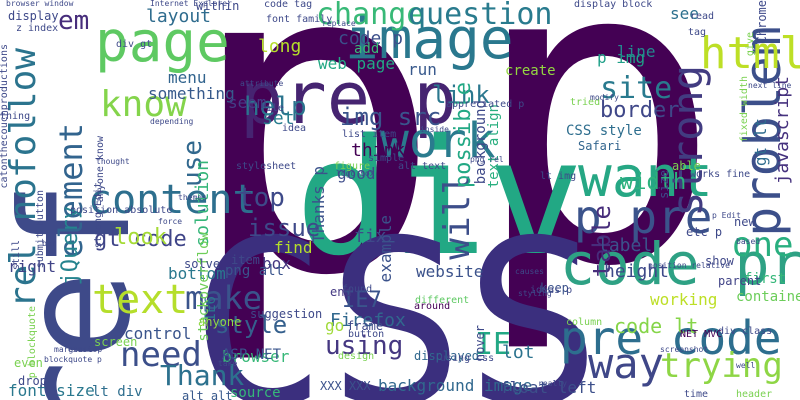  I want to click on cloud-word: find, so click(293, 247).